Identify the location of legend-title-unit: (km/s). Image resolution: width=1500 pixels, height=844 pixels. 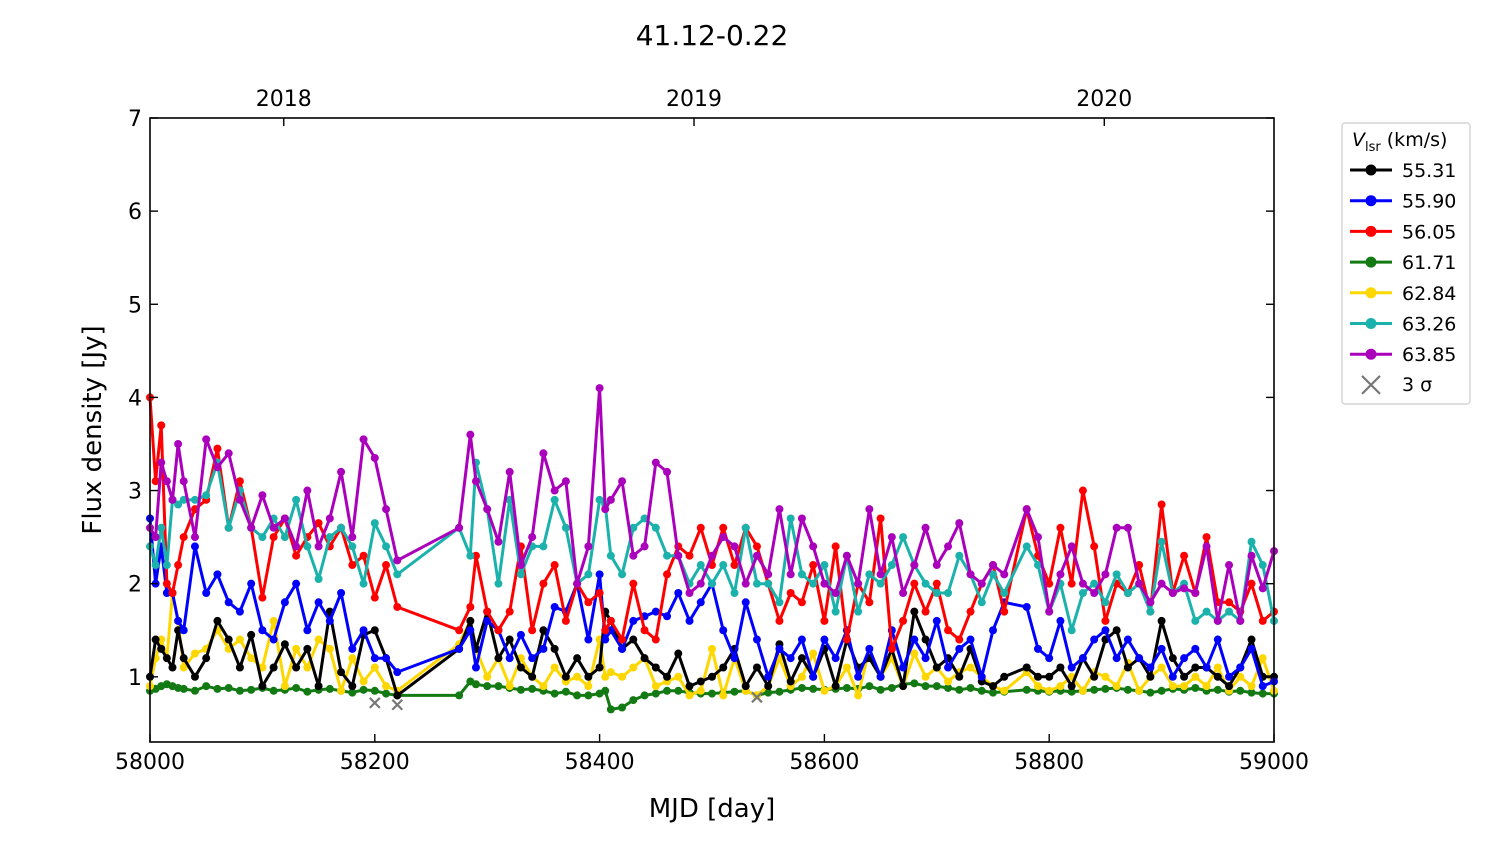
(1414, 140).